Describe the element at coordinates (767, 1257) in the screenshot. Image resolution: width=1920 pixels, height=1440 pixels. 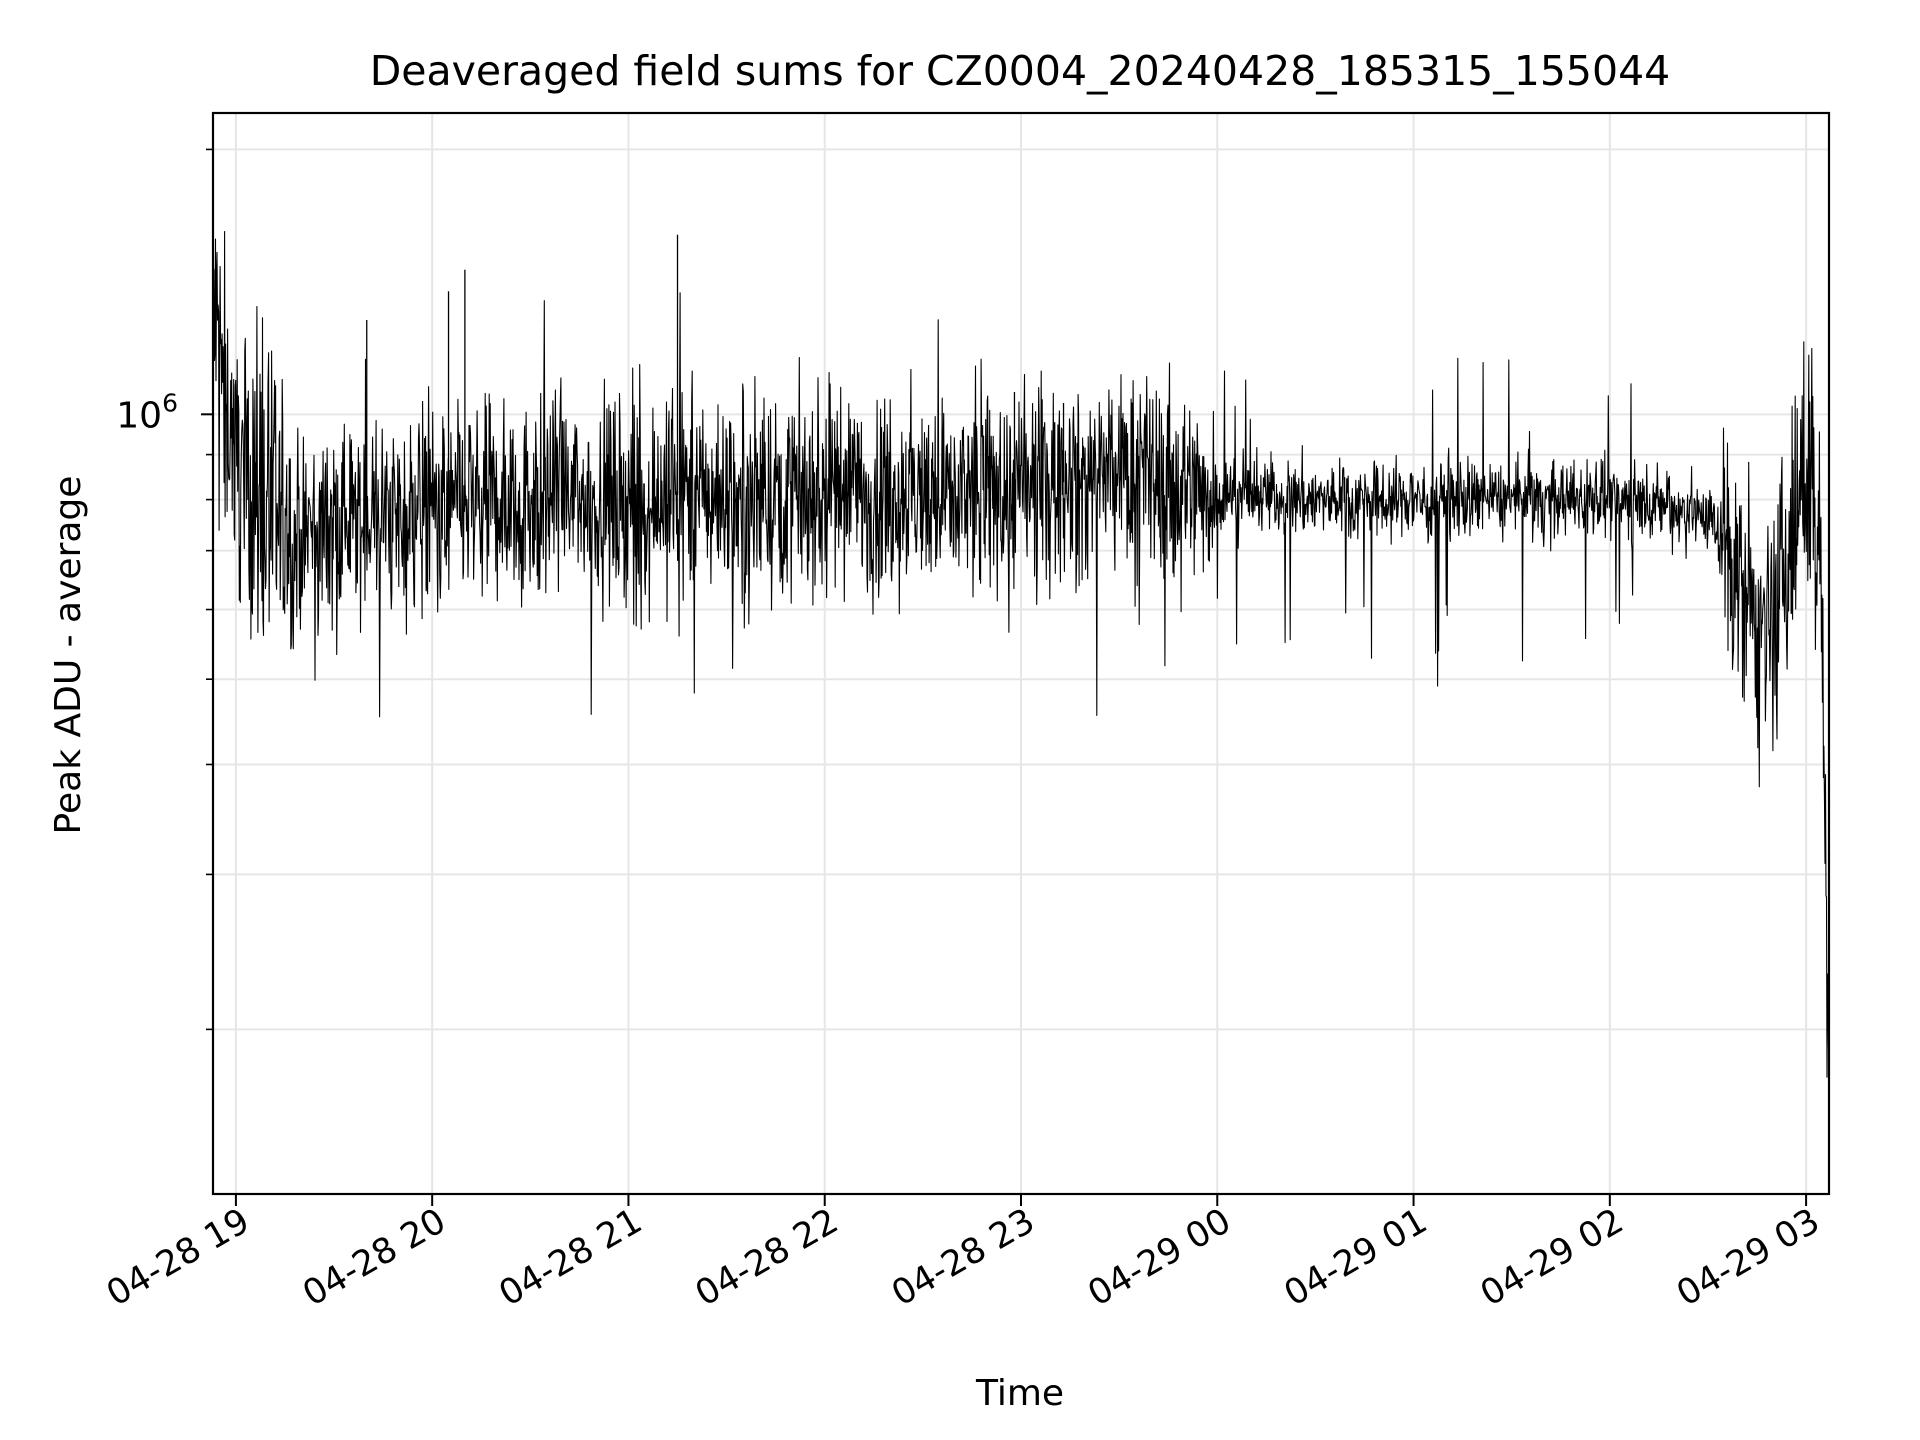
I see `x-tick-label: 04-28 22` at that location.